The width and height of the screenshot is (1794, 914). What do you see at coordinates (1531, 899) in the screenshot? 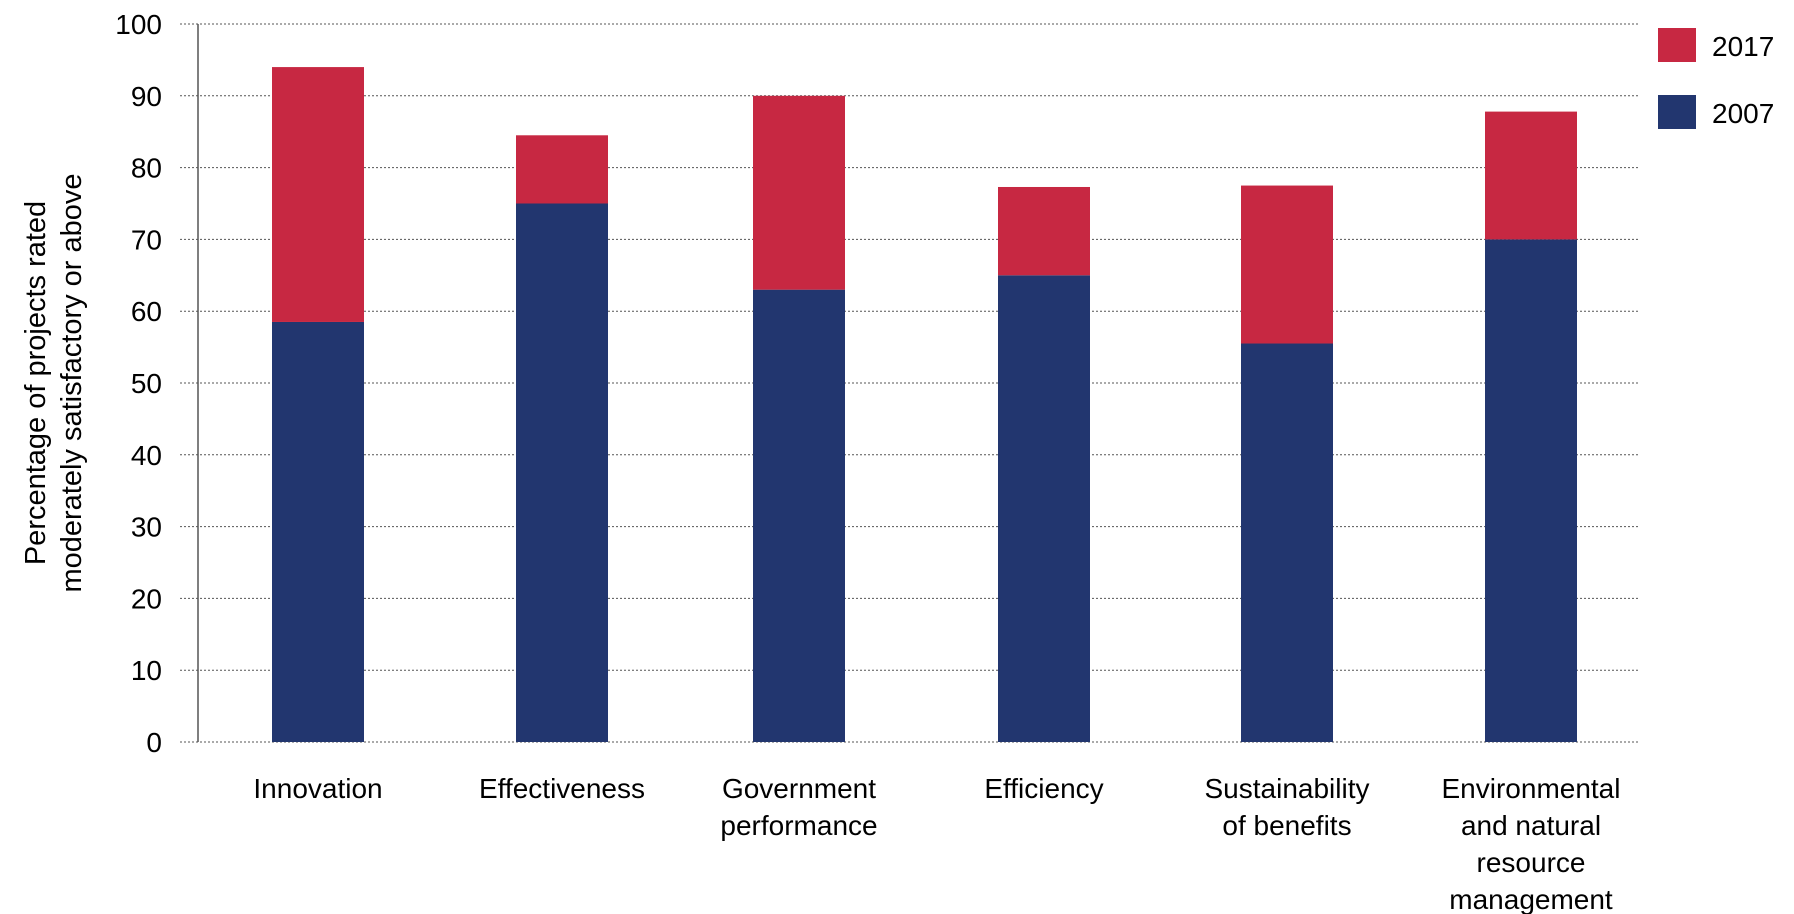
I see `category-label: management` at bounding box center [1531, 899].